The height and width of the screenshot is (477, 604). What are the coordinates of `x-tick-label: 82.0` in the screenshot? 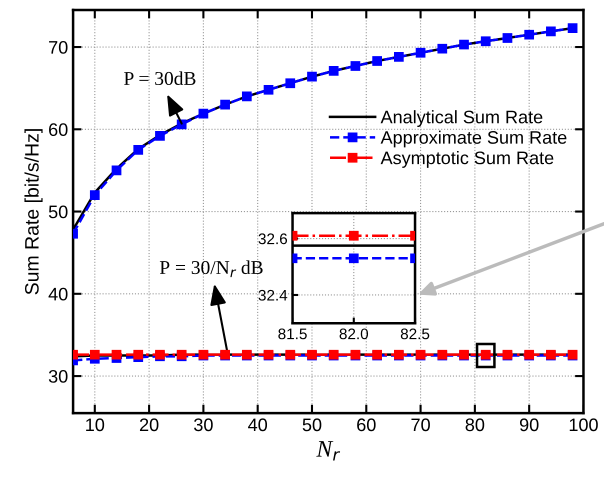 It's located at (354, 334).